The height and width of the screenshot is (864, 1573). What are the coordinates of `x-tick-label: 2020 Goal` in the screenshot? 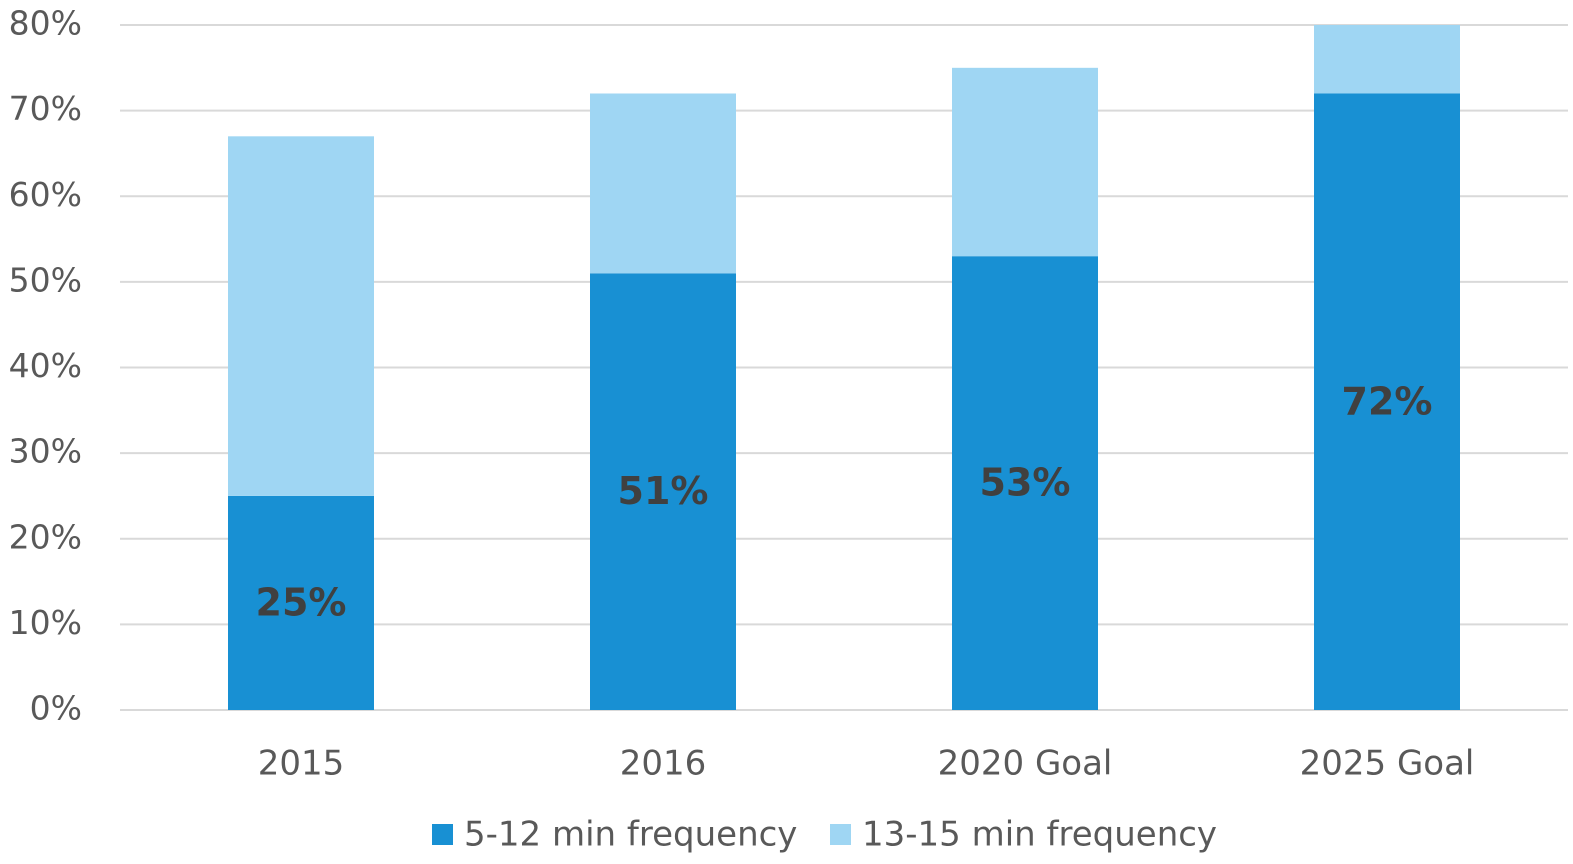 It's located at (1025, 764).